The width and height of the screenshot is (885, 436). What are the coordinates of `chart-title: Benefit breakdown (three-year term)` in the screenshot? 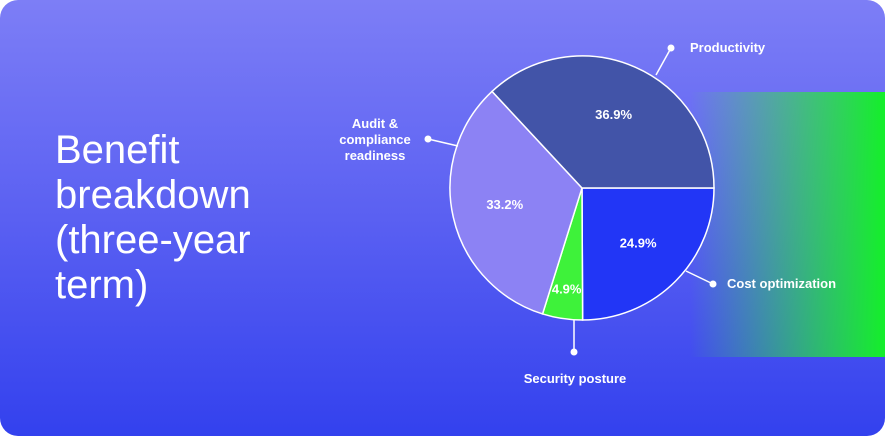 It's located at (153, 217).